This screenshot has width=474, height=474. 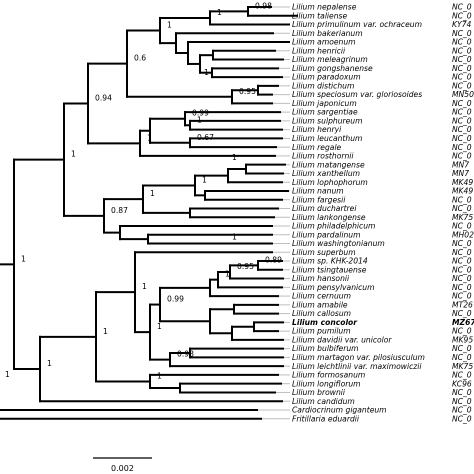 What do you see at coordinates (119, 210) in the screenshot?
I see `support-value: 0.87` at bounding box center [119, 210].